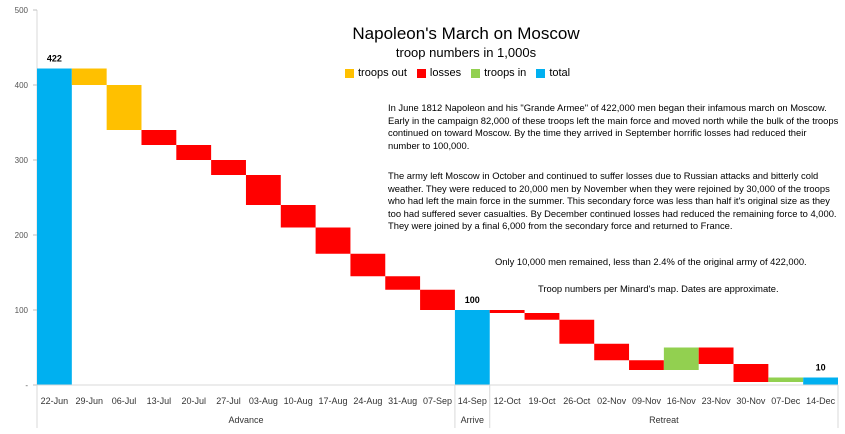  I want to click on bar-losses-12-Oct, so click(507, 311).